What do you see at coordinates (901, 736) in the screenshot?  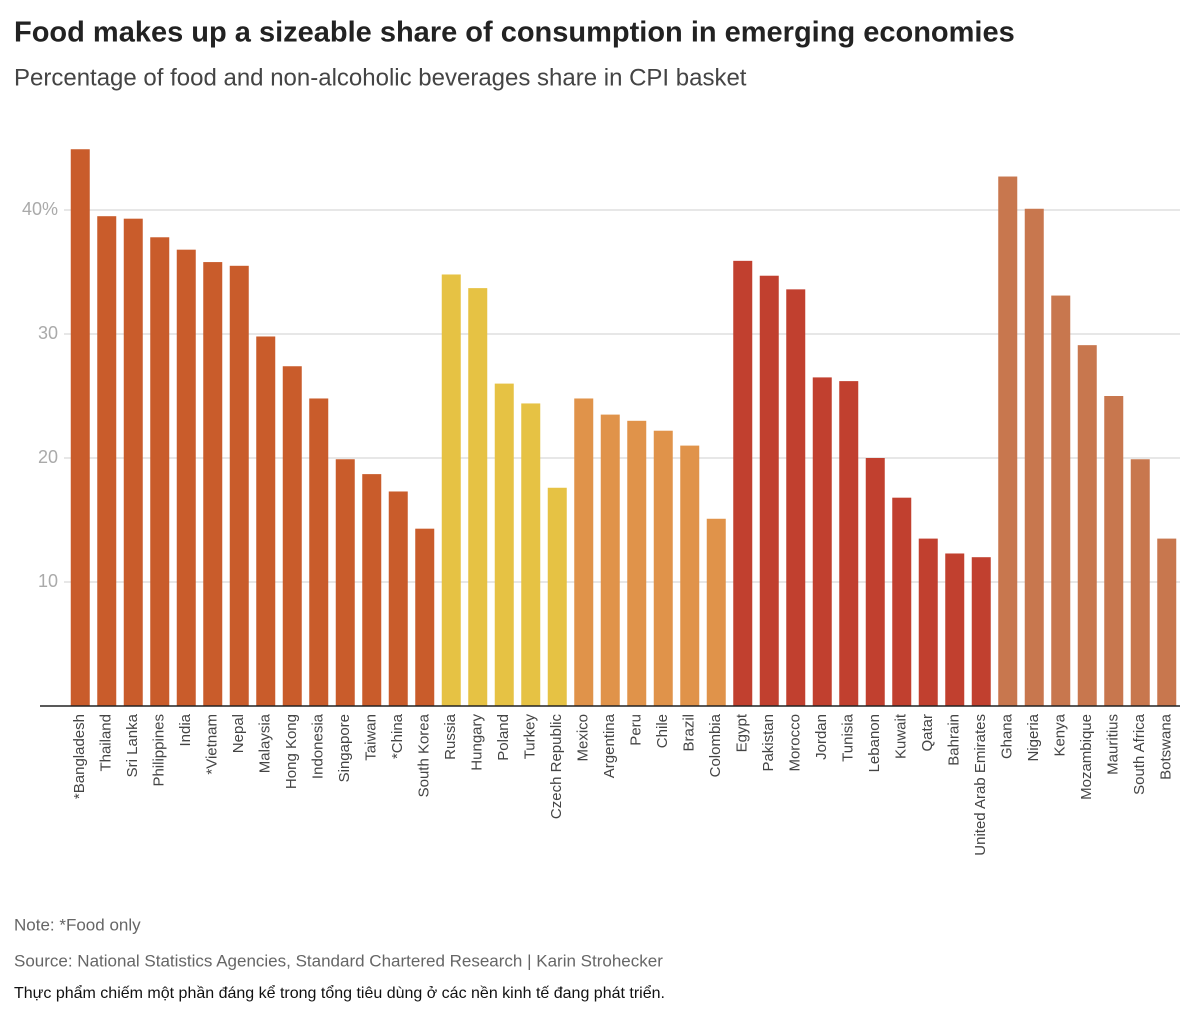 I see `x-tick-label: Kuwait` at bounding box center [901, 736].